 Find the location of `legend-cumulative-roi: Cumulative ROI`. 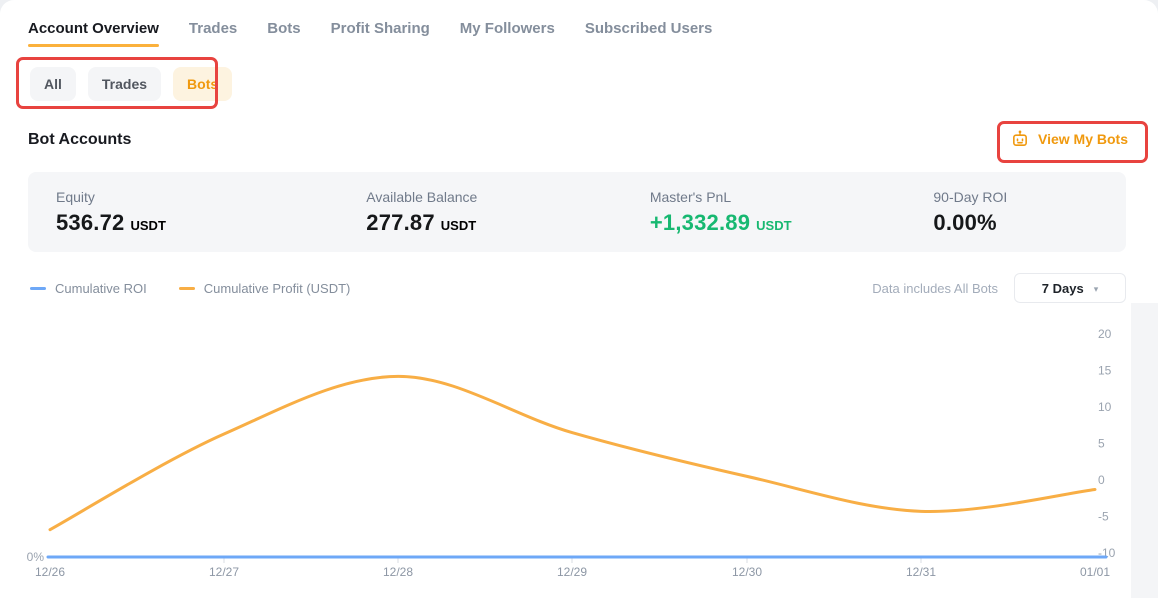

legend-cumulative-roi: Cumulative ROI is located at coordinates (88, 288).